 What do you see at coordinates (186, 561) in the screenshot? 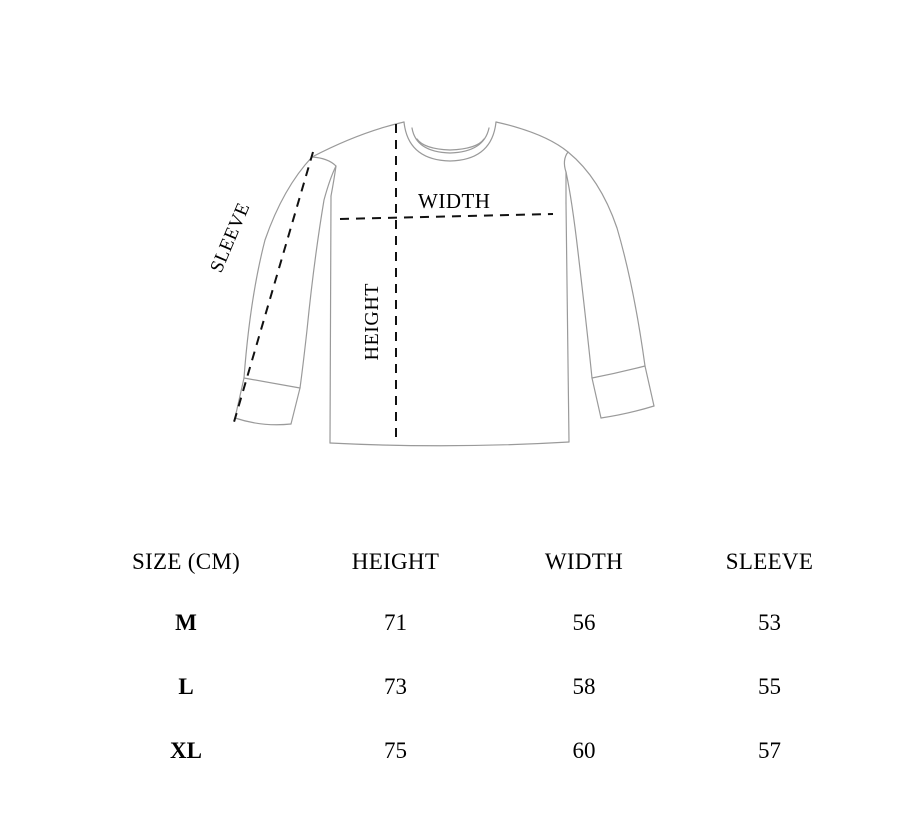
I see `header-size: SIZE (CM)` at bounding box center [186, 561].